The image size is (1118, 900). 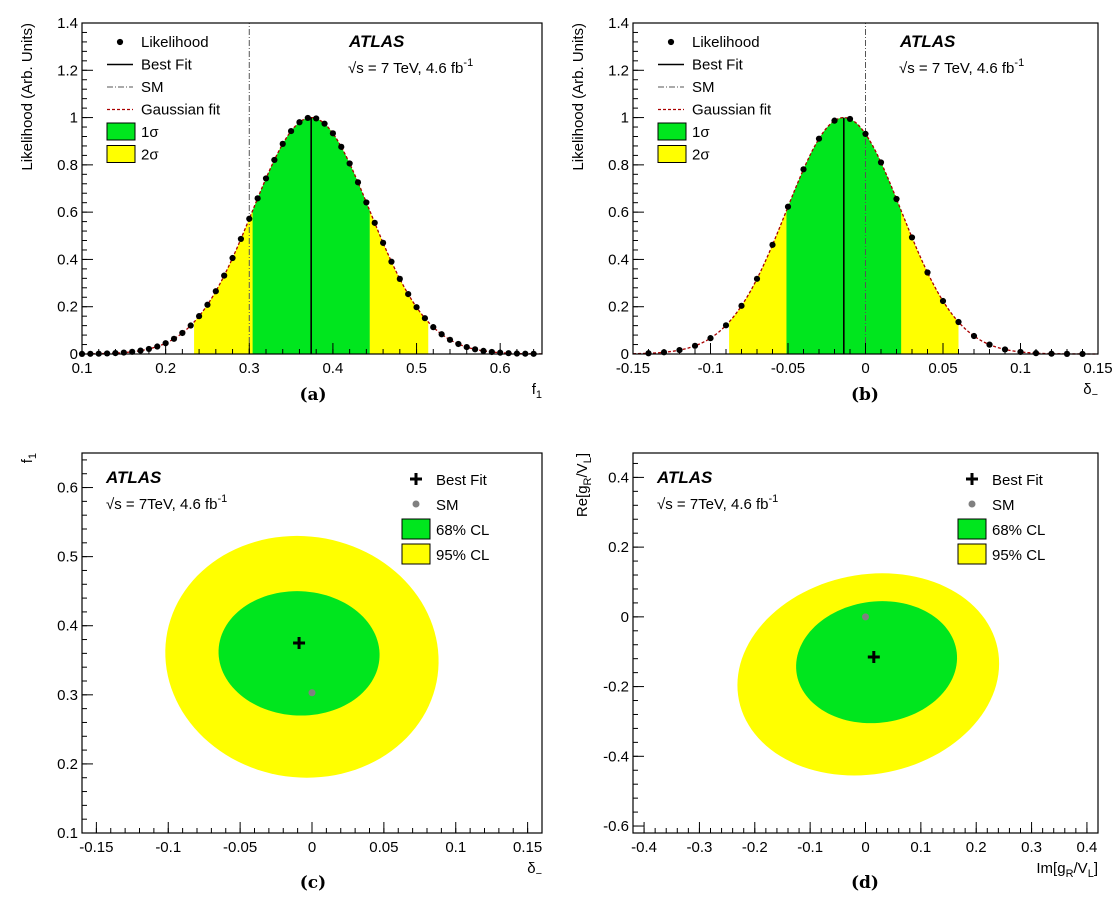 What do you see at coordinates (175, 42) in the screenshot?
I see `legend-label: Likelihood` at bounding box center [175, 42].